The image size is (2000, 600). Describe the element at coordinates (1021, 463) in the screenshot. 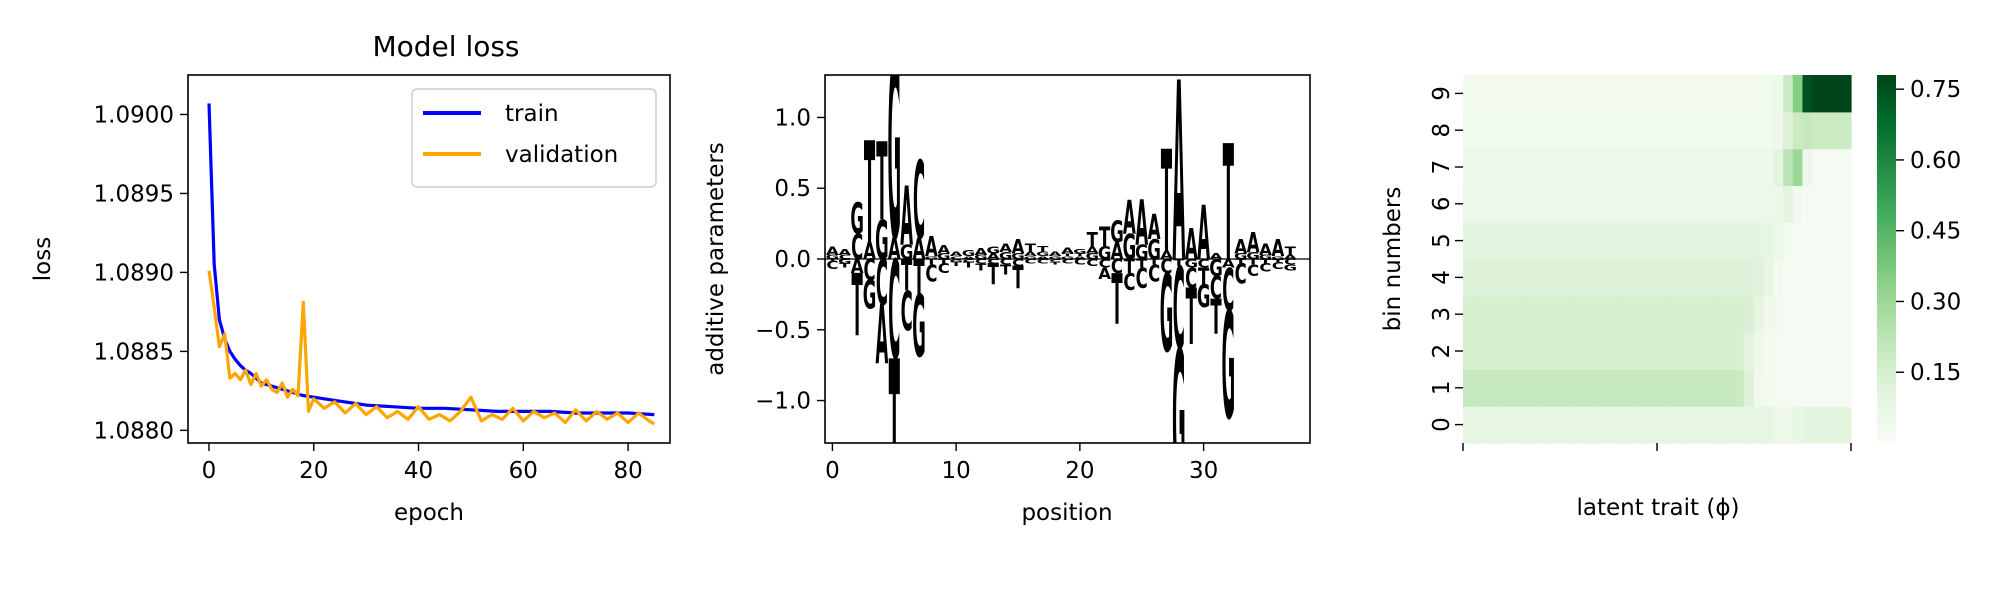

I see `logo-chart-x-ticks: 0 10 20 30` at that location.